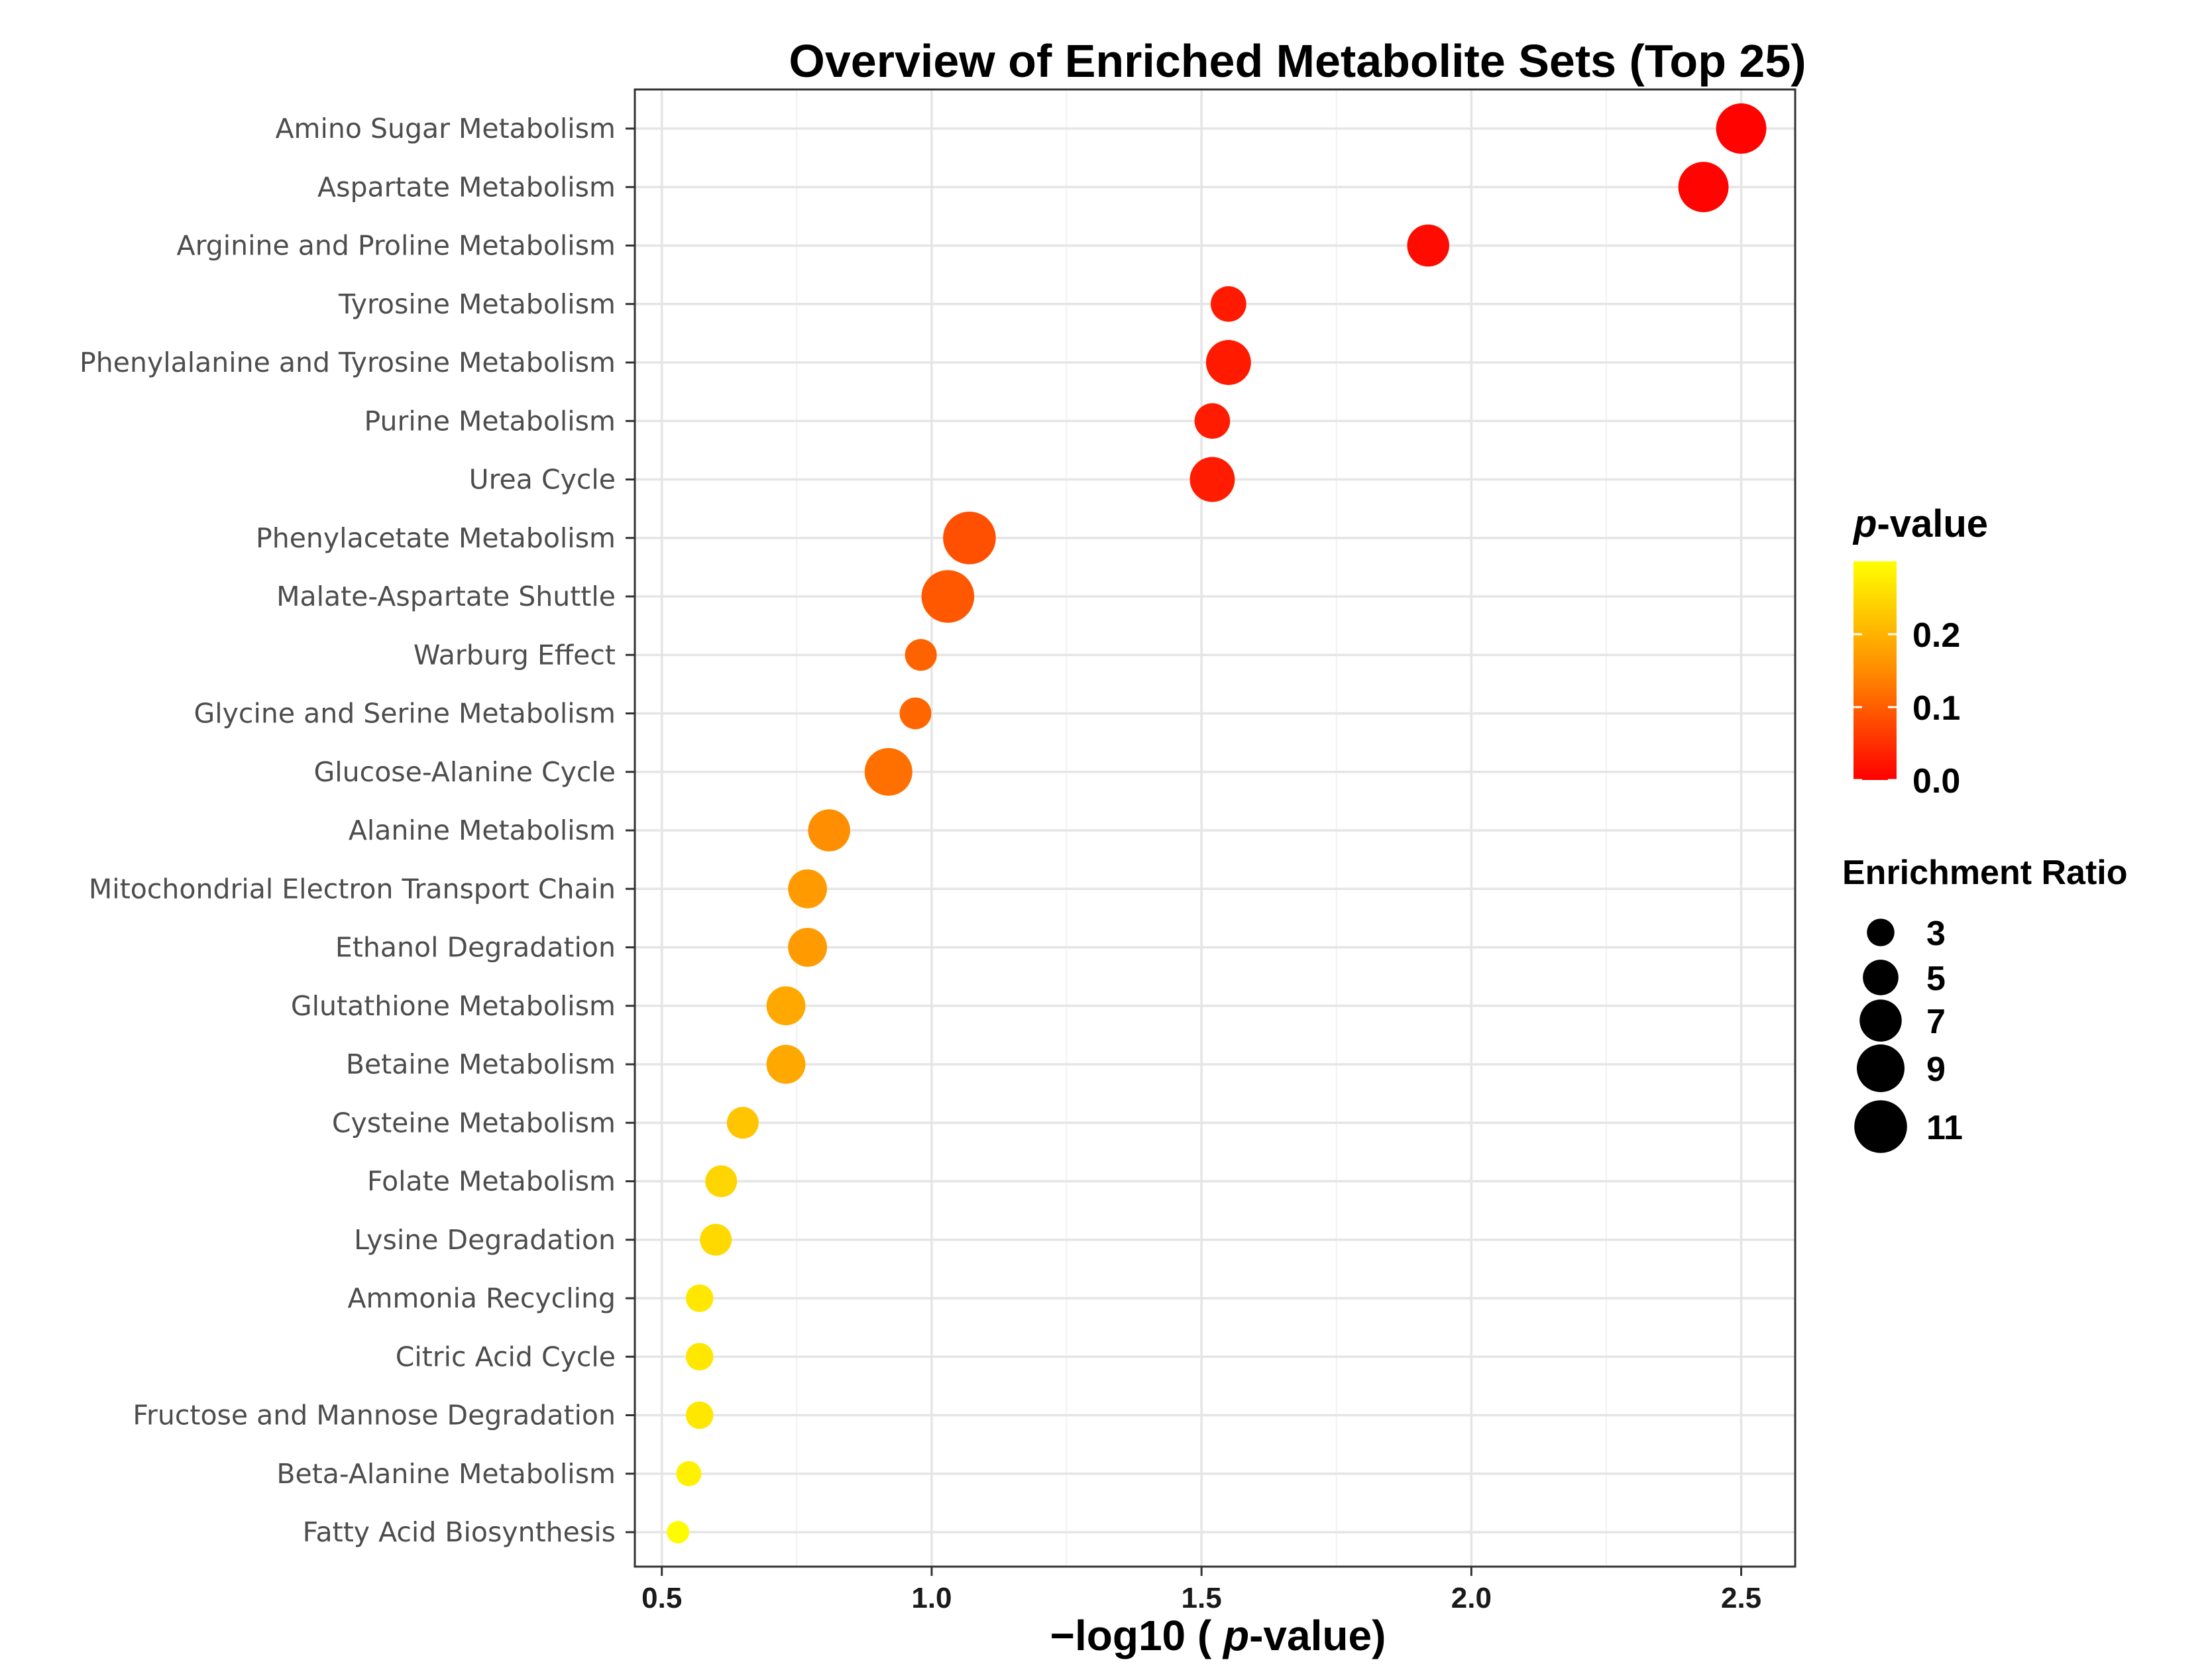  I want to click on x-tick-label: 2.5, so click(1741, 1598).